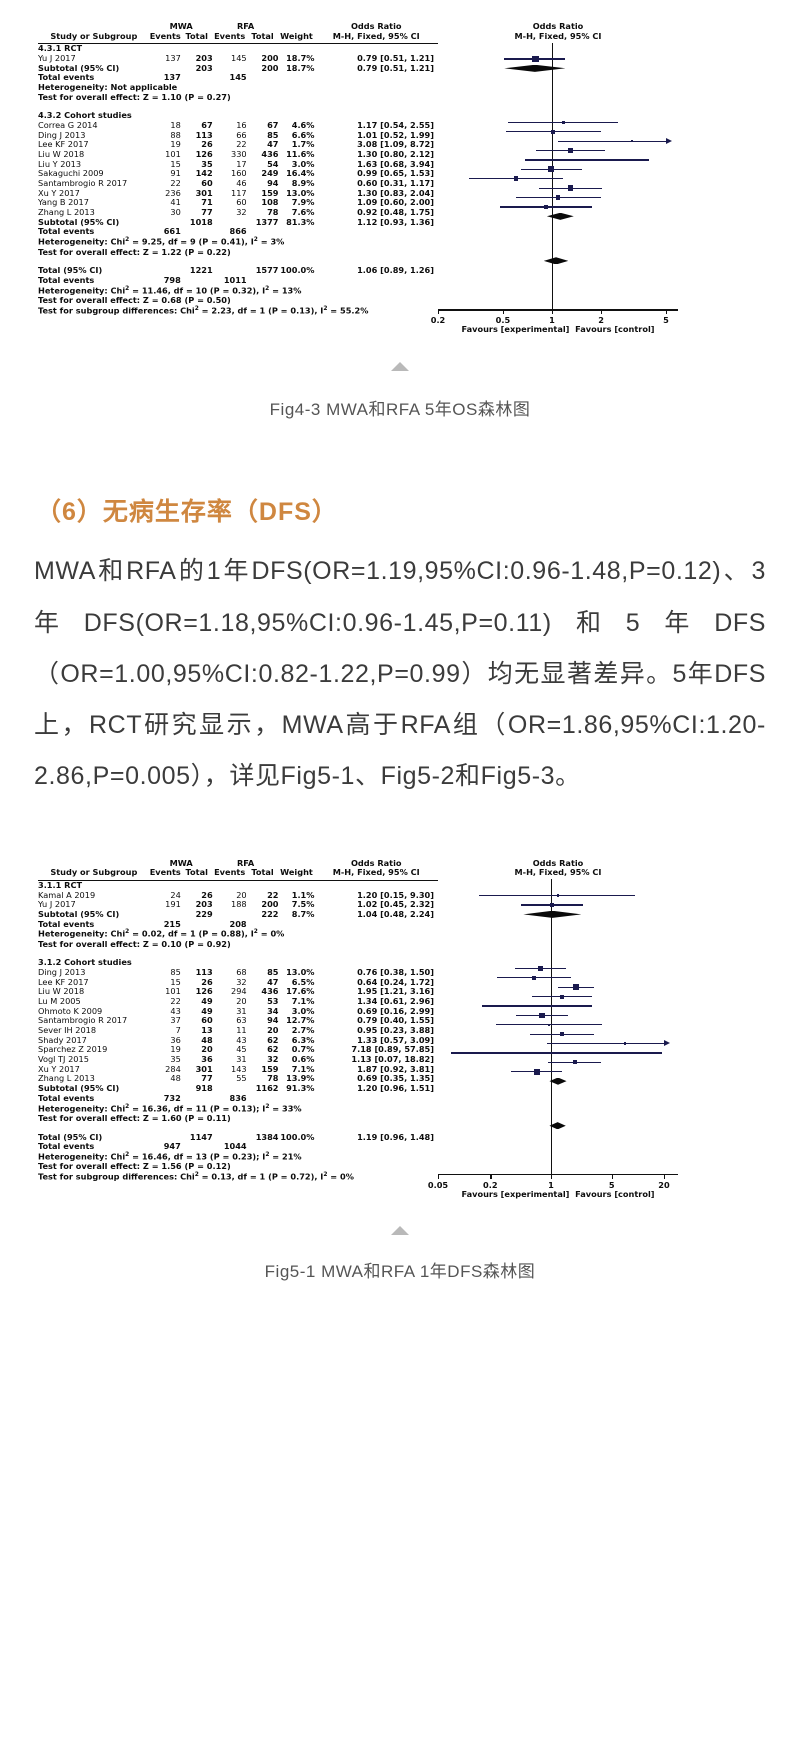 The height and width of the screenshot is (1758, 800). Describe the element at coordinates (59, 1001) in the screenshot. I see `cell-study: Lu M 2005` at that location.